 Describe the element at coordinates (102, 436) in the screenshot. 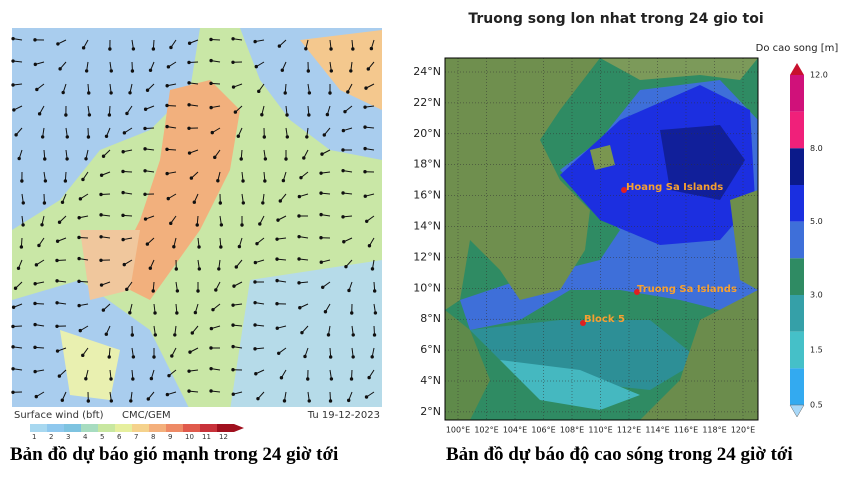

I see `wind-scale-label: 5` at that location.